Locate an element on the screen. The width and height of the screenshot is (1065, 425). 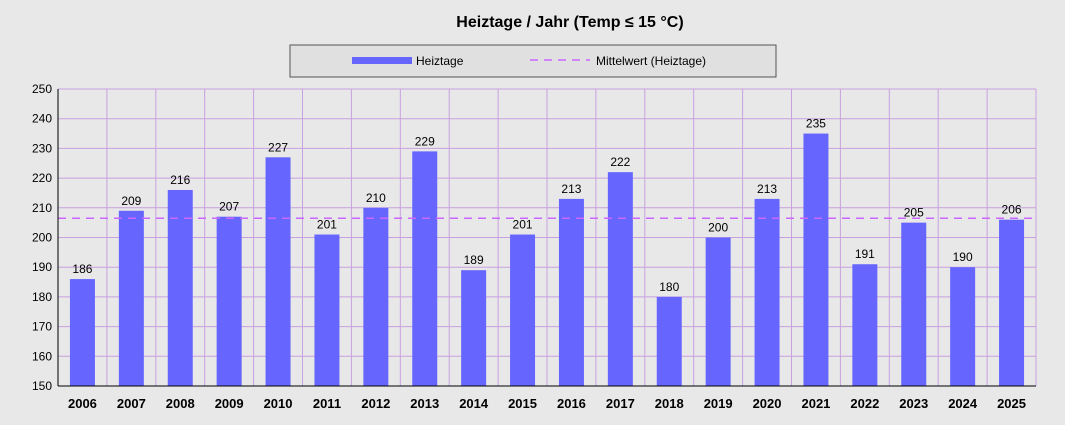
bar-value-label: 207 is located at coordinates (229, 207).